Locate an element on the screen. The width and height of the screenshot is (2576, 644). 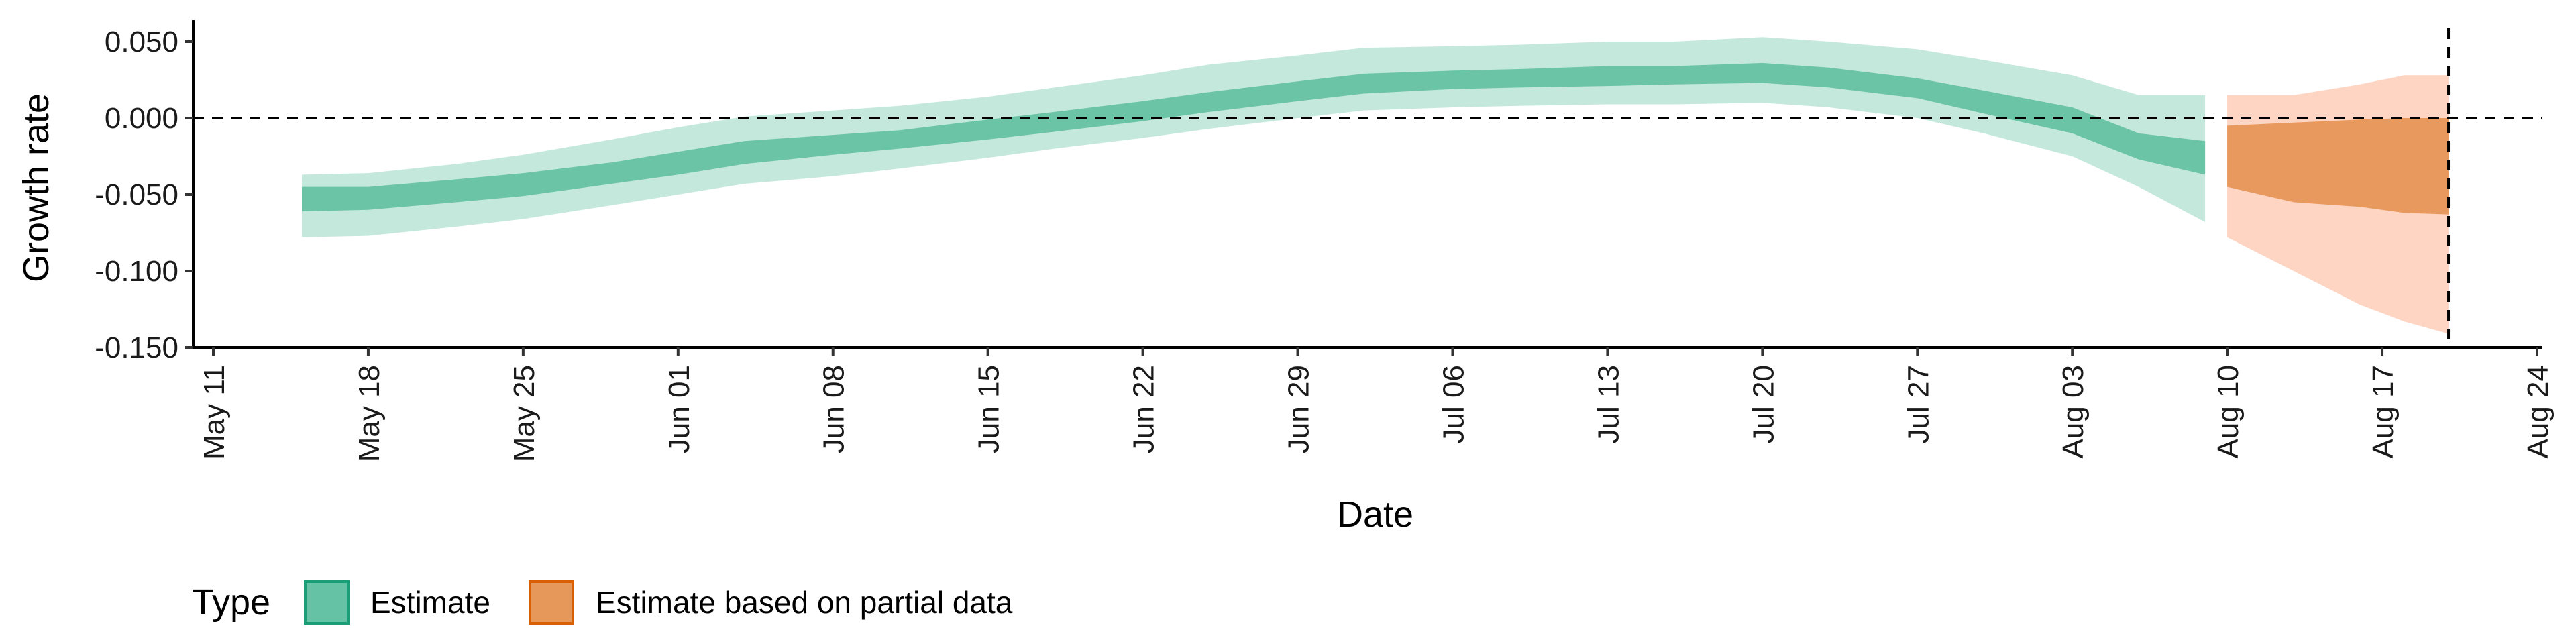
x-tick-label: May 18 is located at coordinates (369, 413).